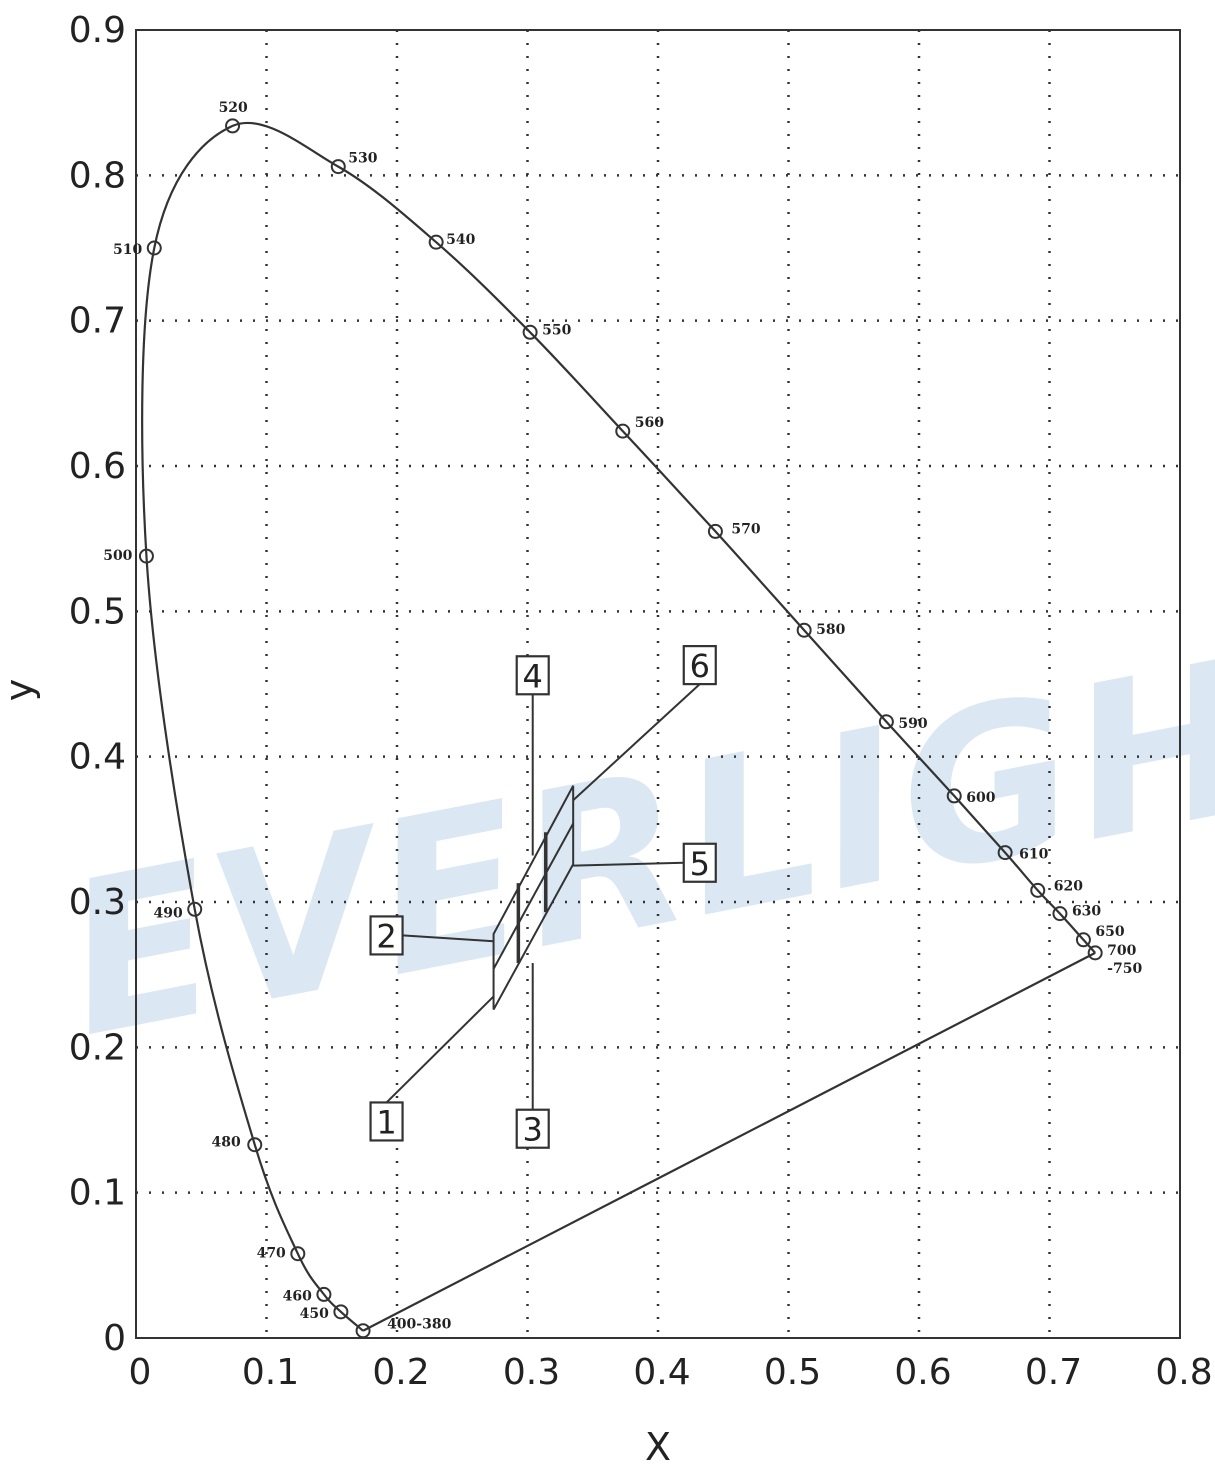  I want to click on x-tick-label: 0, so click(140, 1372).